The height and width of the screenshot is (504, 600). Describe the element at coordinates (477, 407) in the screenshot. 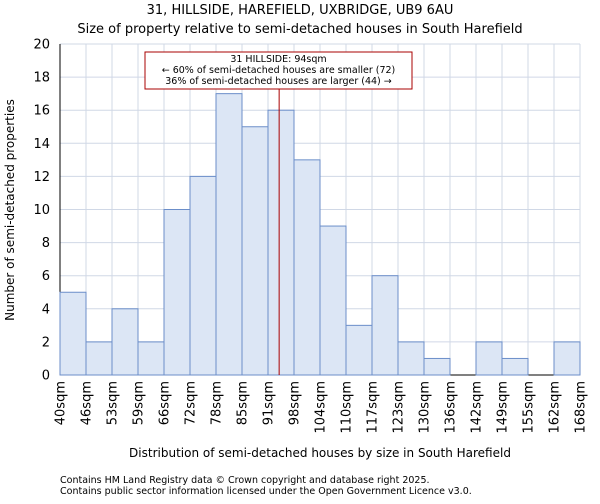

I see `x-tick-label: 142sqm` at that location.